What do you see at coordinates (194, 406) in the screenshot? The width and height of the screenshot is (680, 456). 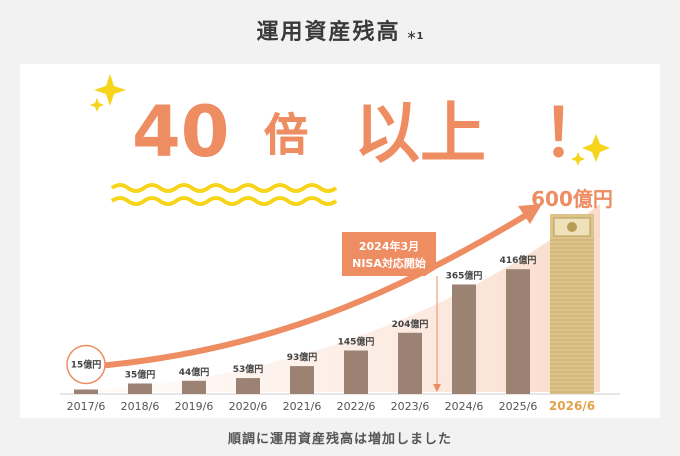 I see `x-tick-label: 2019/6` at bounding box center [194, 406].